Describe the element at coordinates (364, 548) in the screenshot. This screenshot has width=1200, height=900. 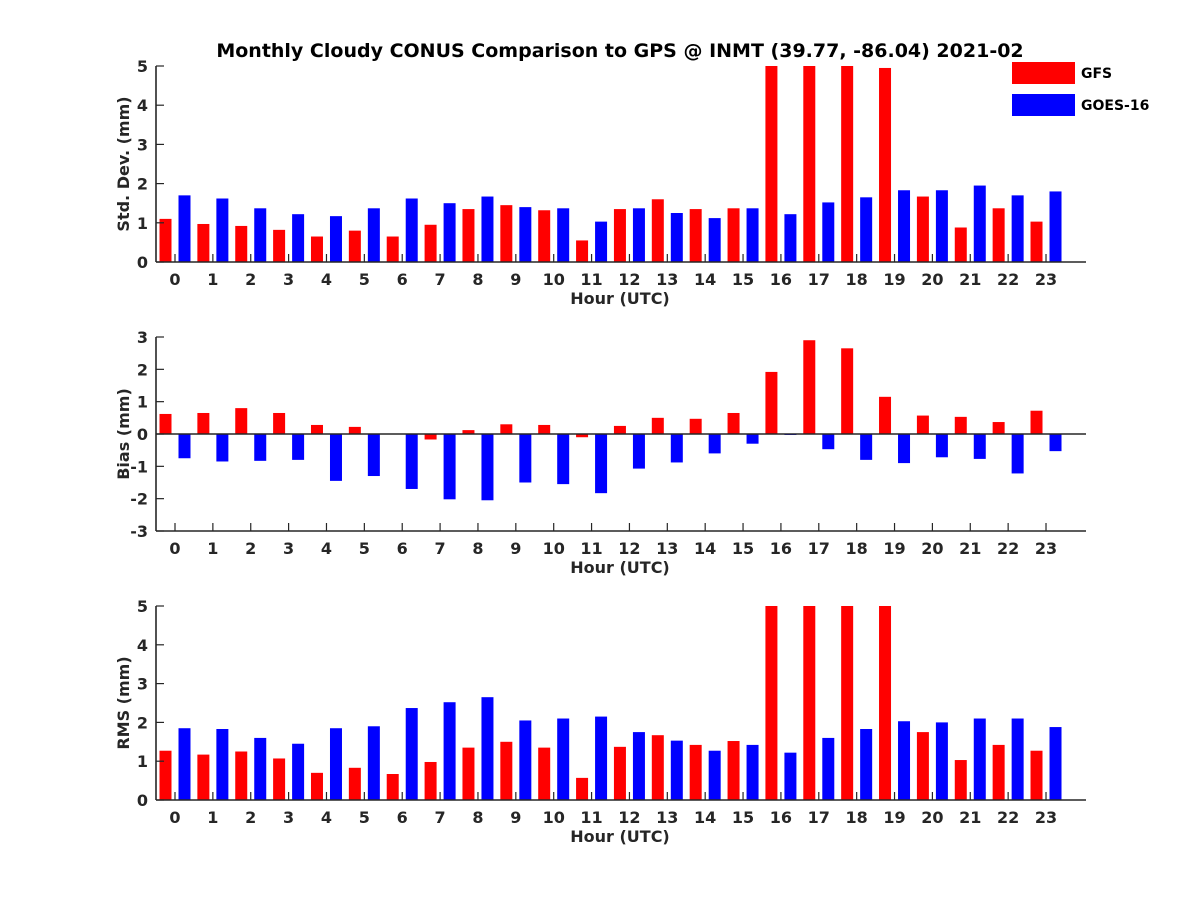
I see `x-tick-label: 5` at that location.